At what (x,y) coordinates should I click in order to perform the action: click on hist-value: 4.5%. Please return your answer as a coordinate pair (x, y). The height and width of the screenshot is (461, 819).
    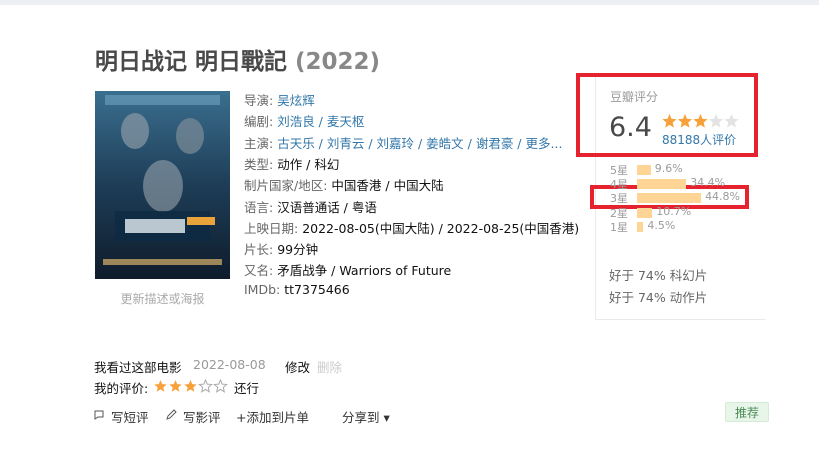
    Looking at the image, I should click on (661, 225).